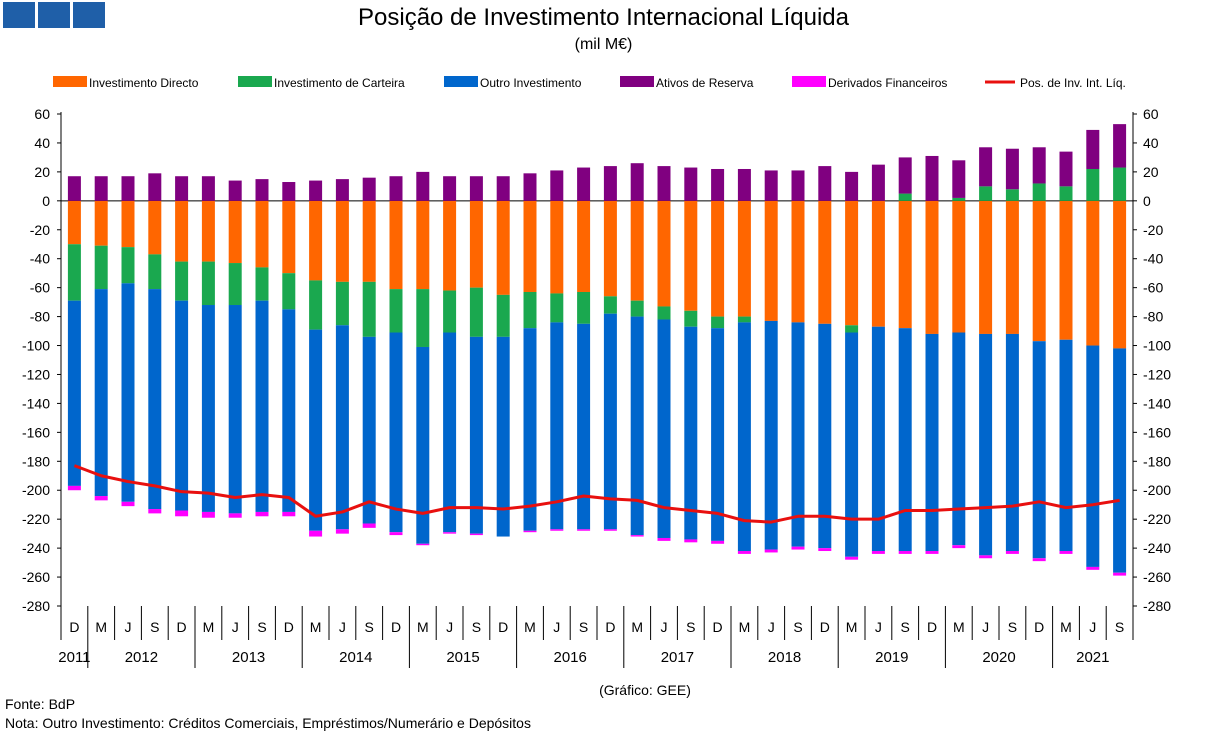 The height and width of the screenshot is (736, 1207). I want to click on y-tick-label-left: -280, so click(36, 606).